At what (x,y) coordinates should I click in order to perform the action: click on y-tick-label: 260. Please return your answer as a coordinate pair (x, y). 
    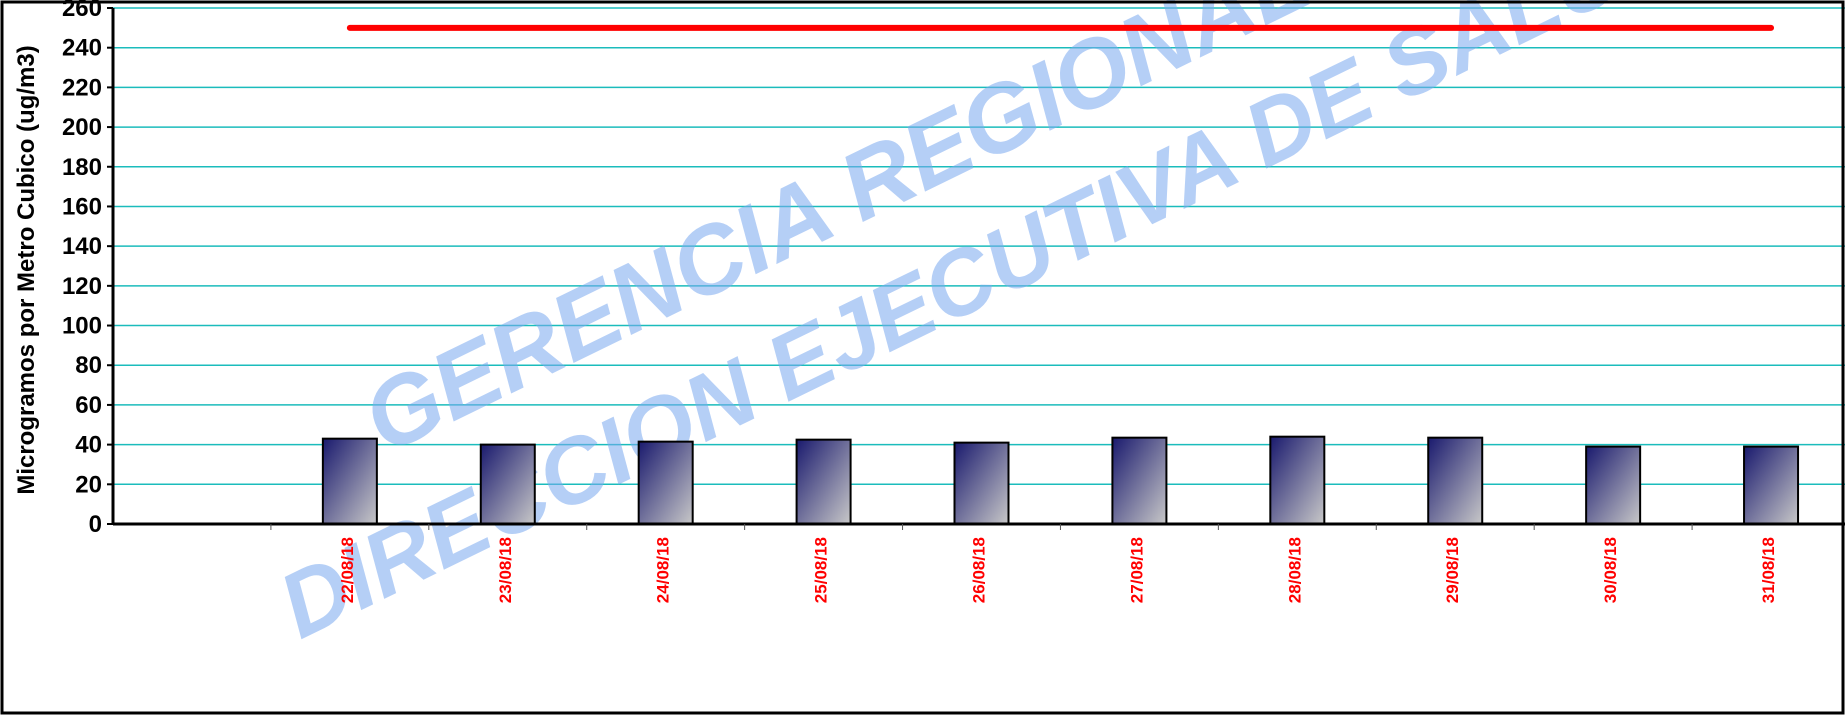
    Looking at the image, I should click on (82, 11).